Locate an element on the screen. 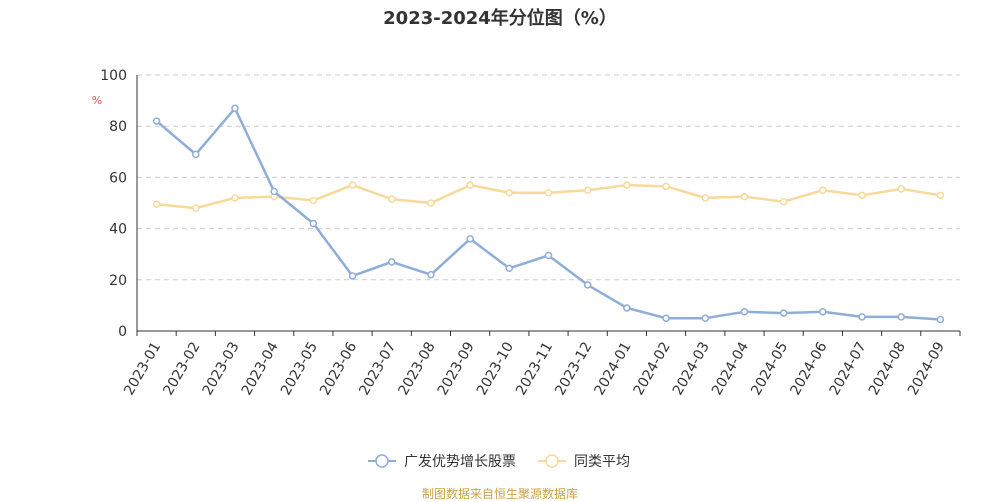  x-tick-label-2023-04: 2023-04 is located at coordinates (260, 368).